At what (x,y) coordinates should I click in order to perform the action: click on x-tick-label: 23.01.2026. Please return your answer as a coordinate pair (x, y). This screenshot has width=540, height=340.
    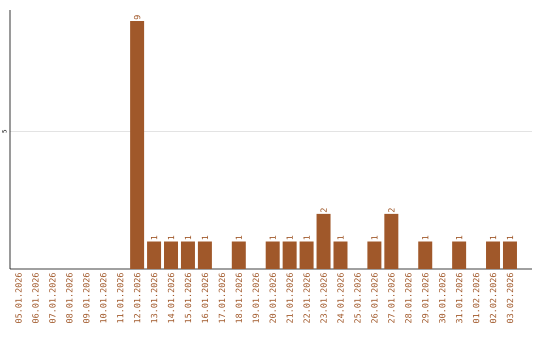
    Looking at the image, I should click on (323, 298).